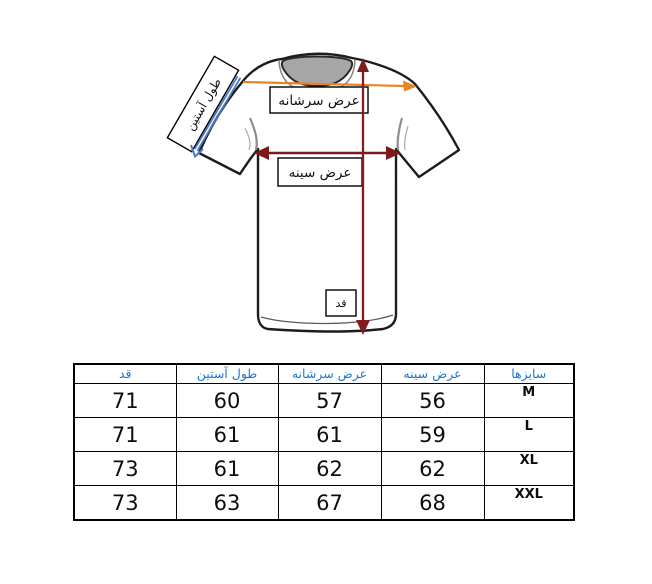 Image resolution: width=652 pixels, height=584 pixels. I want to click on length-label-text: قد, so click(340, 303).